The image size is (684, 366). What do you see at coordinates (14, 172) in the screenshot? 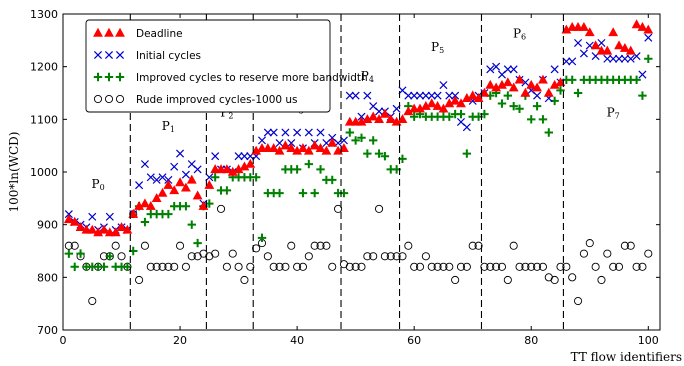
I see `y-axis-title: 100*ln(WCD)` at bounding box center [14, 172].